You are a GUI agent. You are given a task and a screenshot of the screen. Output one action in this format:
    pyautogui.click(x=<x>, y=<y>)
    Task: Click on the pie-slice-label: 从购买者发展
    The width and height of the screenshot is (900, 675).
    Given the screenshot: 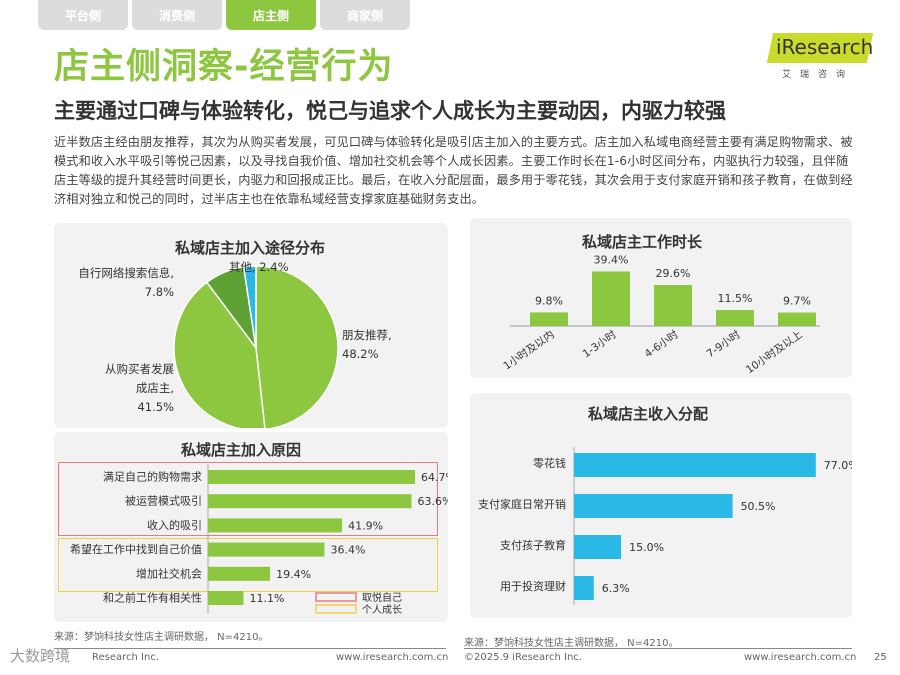 What is the action you would take?
    pyautogui.click(x=139, y=369)
    